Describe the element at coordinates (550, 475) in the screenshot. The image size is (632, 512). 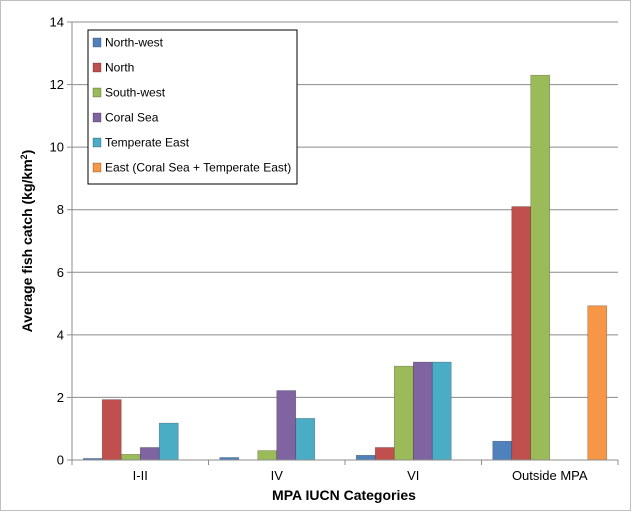
I see `x-tick-label: Outside MPA` at that location.